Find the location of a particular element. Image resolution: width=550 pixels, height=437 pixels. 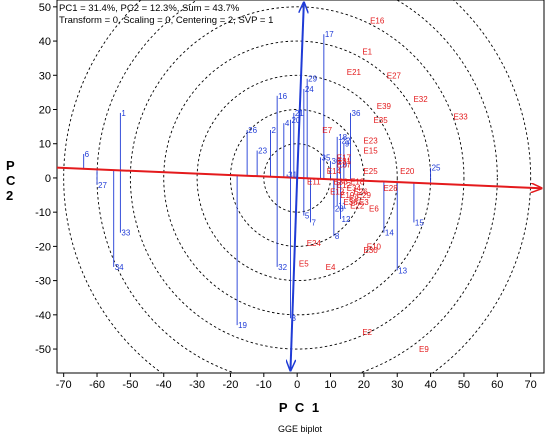

genotype-label: 2 is located at coordinates (273, 130).